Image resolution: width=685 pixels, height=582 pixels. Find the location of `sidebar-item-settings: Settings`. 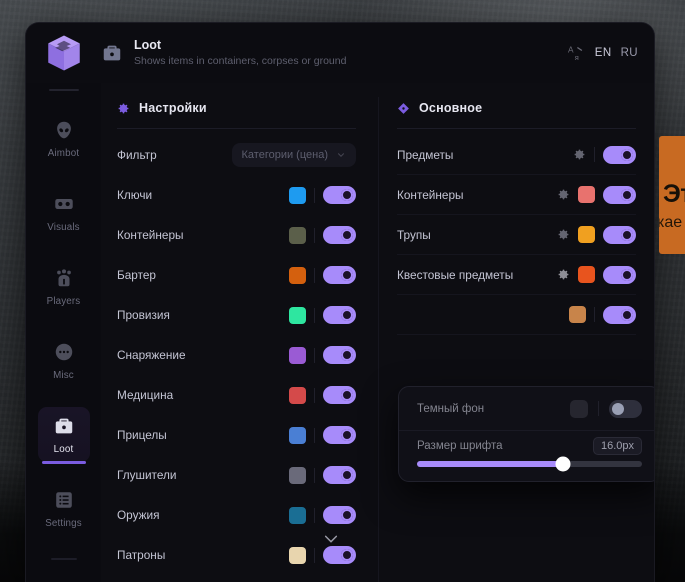

sidebar-item-settings: Settings is located at coordinates (64, 508).